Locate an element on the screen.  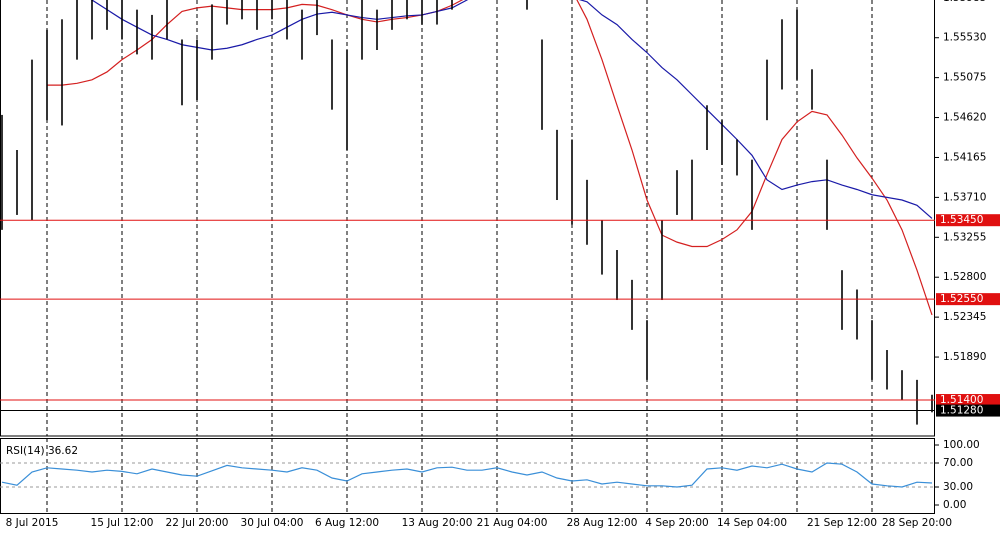
y-tick-label: 1.54165 is located at coordinates (964, 157).